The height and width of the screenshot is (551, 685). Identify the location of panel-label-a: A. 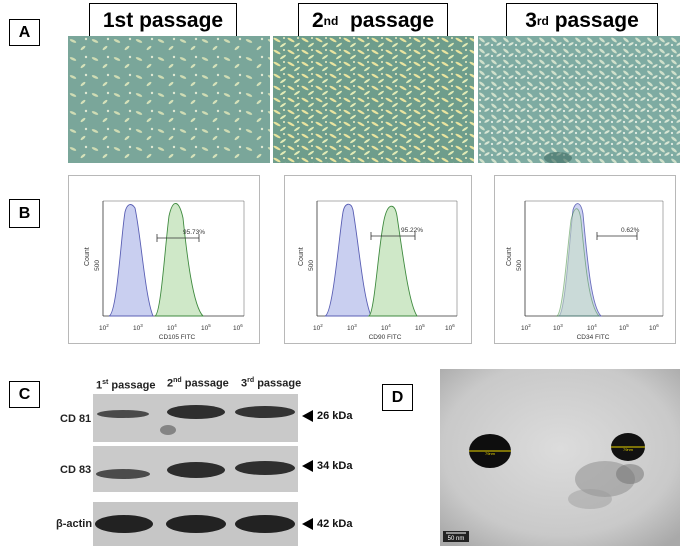
(24, 32).